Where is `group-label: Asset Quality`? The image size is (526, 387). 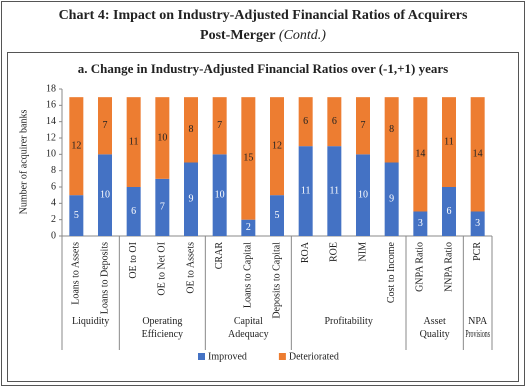 group-label: Asset Quality is located at coordinates (435, 328).